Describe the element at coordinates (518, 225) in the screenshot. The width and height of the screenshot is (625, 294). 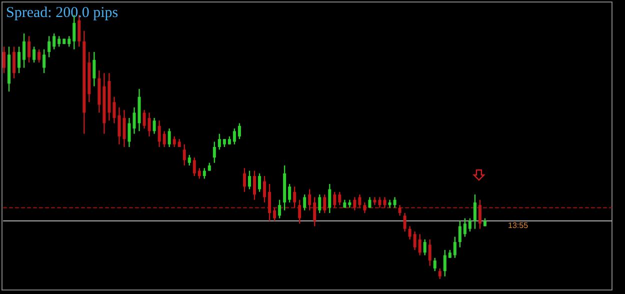
I see `text: 13:55` at that location.